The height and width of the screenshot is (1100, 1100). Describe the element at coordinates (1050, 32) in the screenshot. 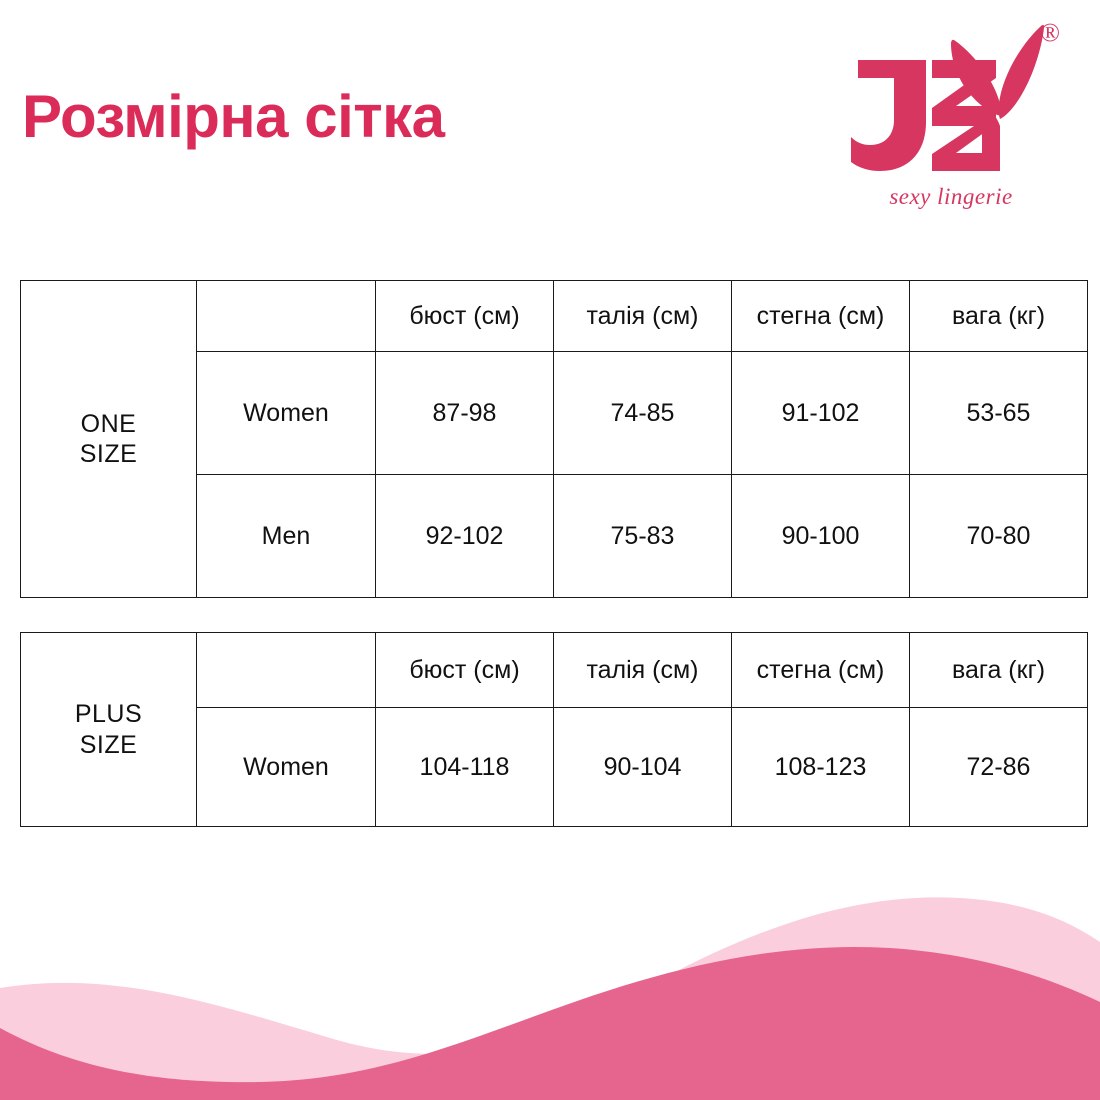

I see `registered-trademark-icon: ®` at that location.